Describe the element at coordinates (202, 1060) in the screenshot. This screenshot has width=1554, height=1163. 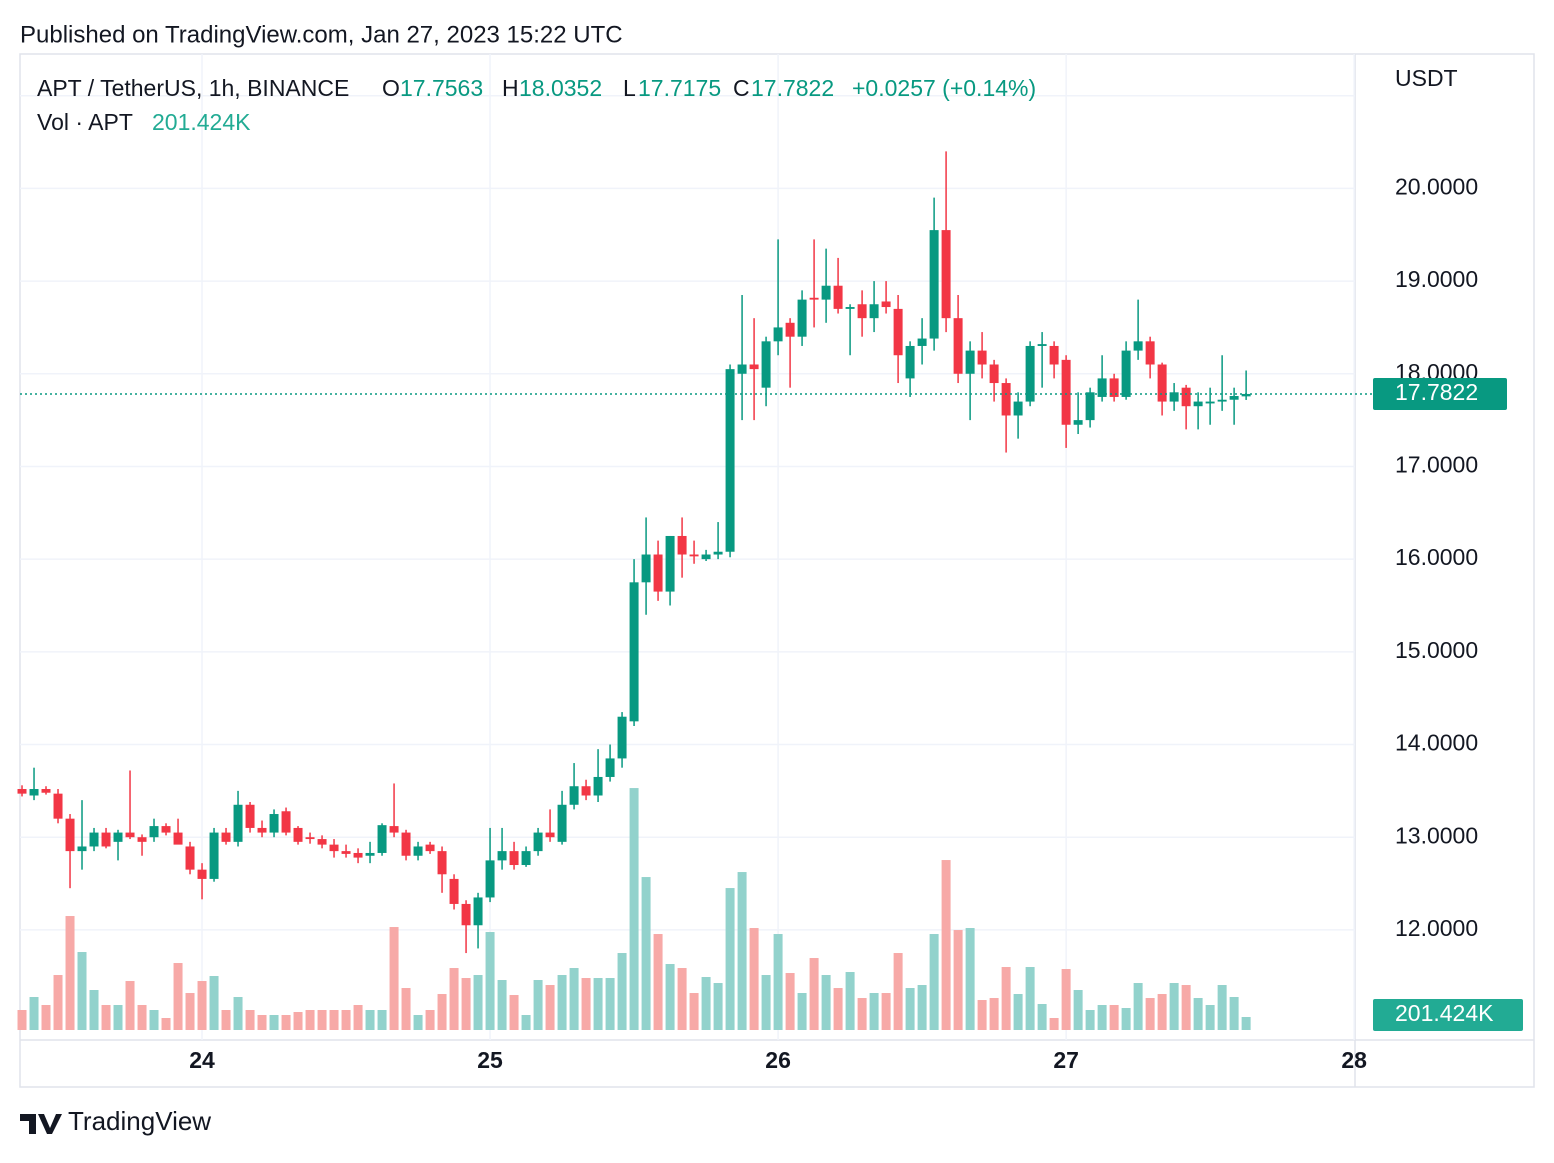
I see `x-tick-label: 24` at that location.